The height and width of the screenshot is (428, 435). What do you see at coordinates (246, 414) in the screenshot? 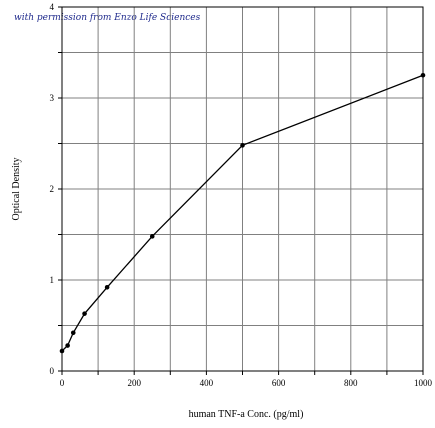
I see `x-axis-title: human TNF-a Conc. (pg/ml)` at bounding box center [246, 414].